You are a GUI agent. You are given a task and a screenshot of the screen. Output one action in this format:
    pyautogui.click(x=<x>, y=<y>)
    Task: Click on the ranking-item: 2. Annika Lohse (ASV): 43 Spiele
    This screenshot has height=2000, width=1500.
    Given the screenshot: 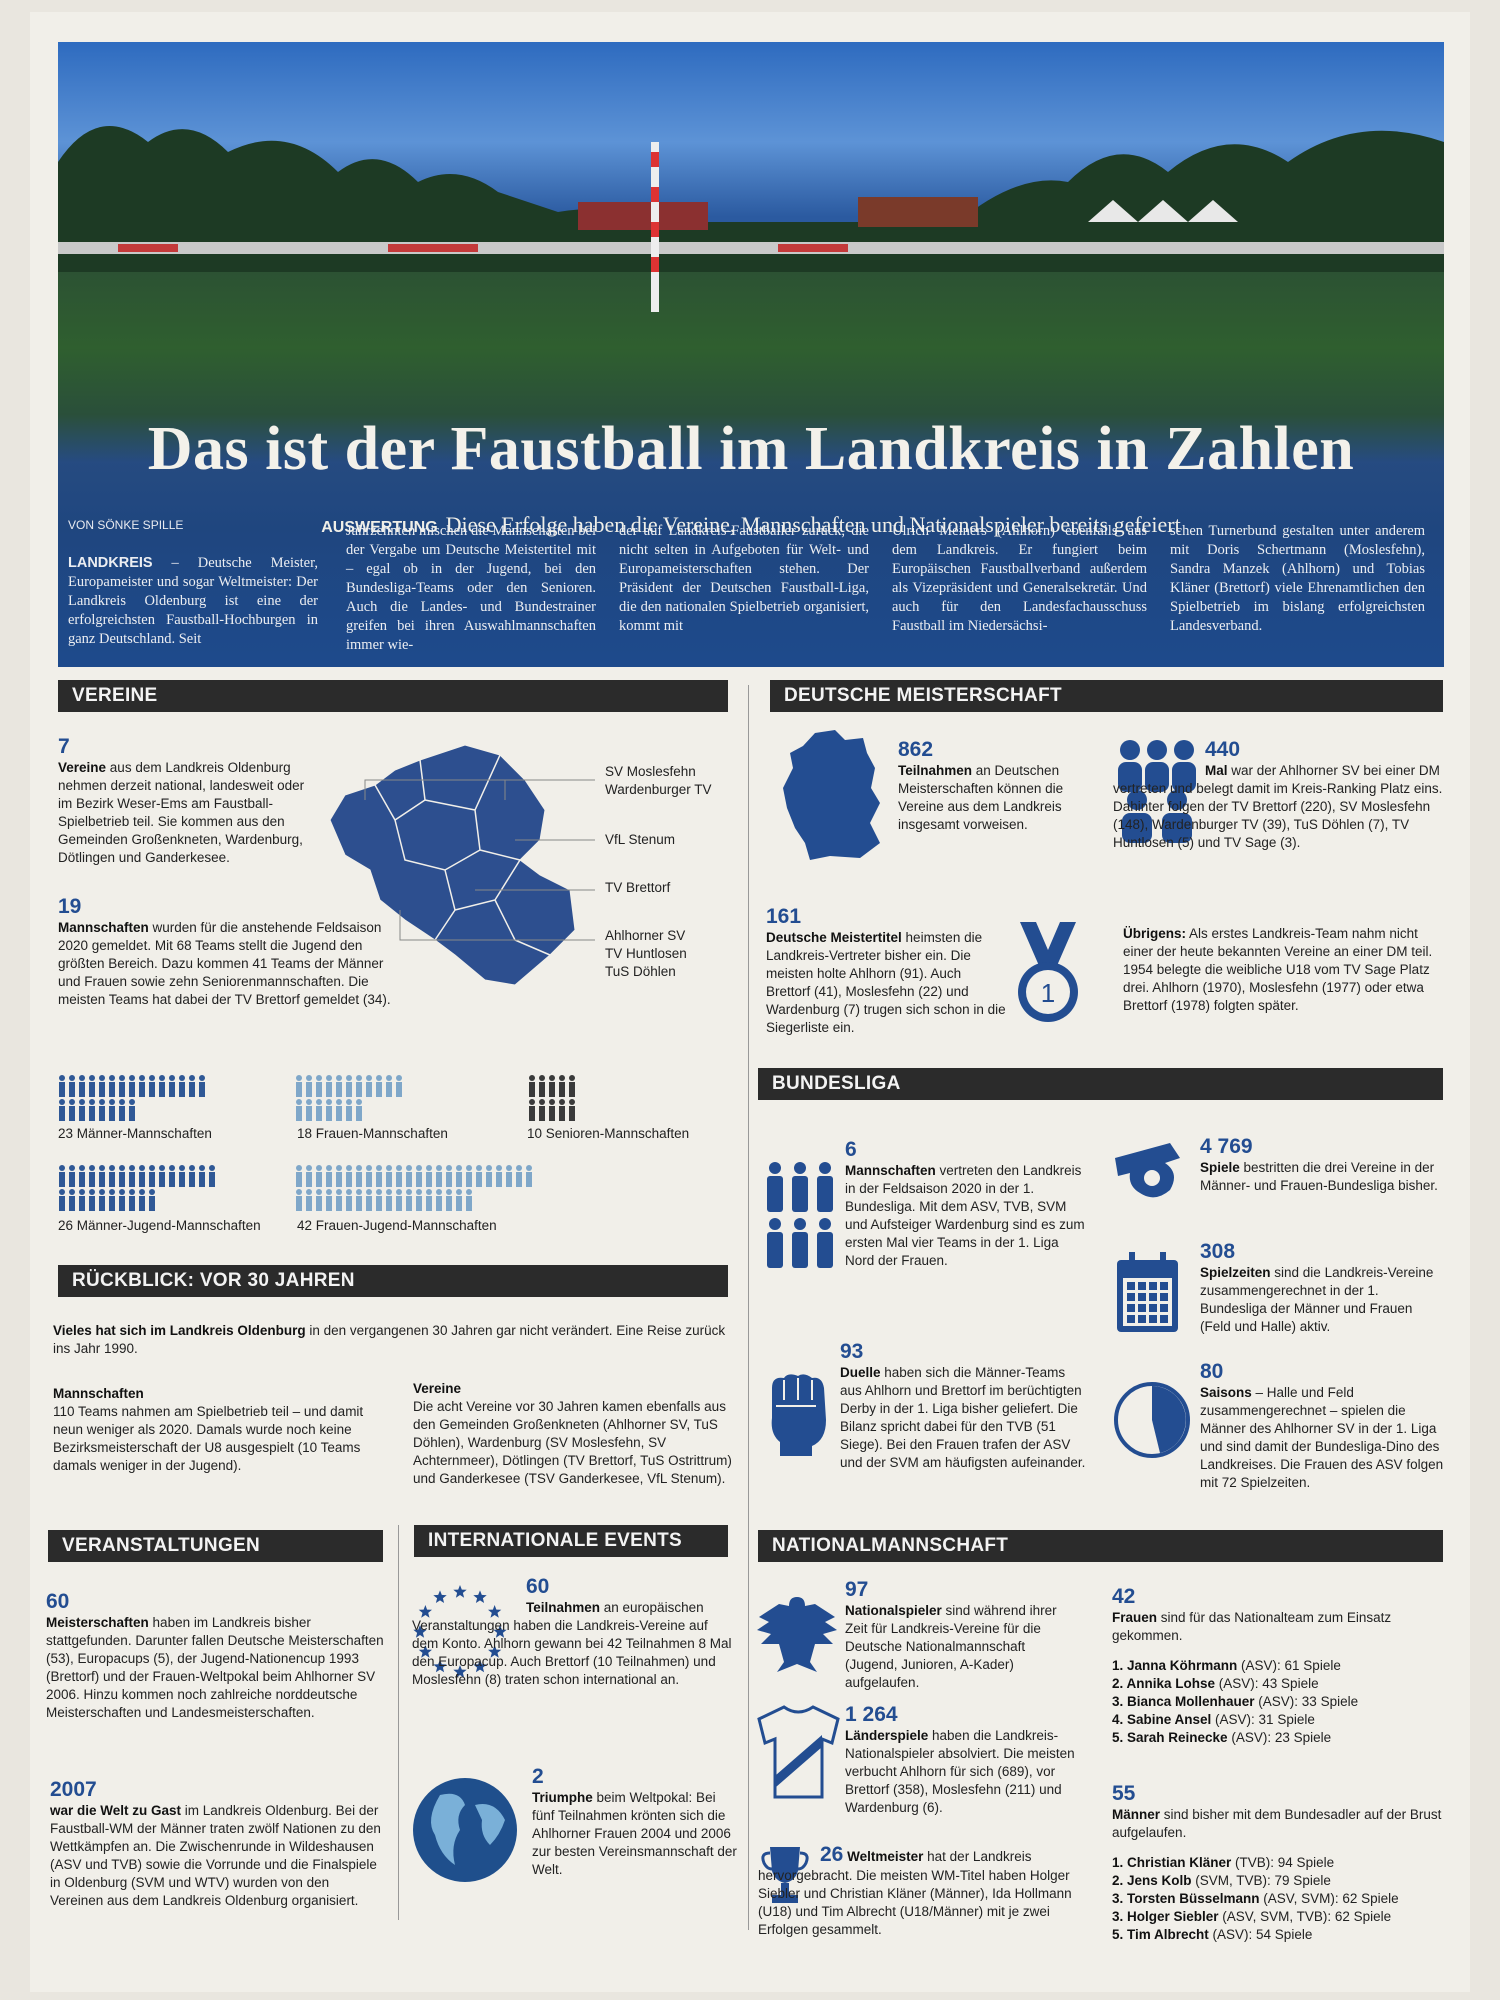 What is the action you would take?
    pyautogui.click(x=1215, y=1683)
    